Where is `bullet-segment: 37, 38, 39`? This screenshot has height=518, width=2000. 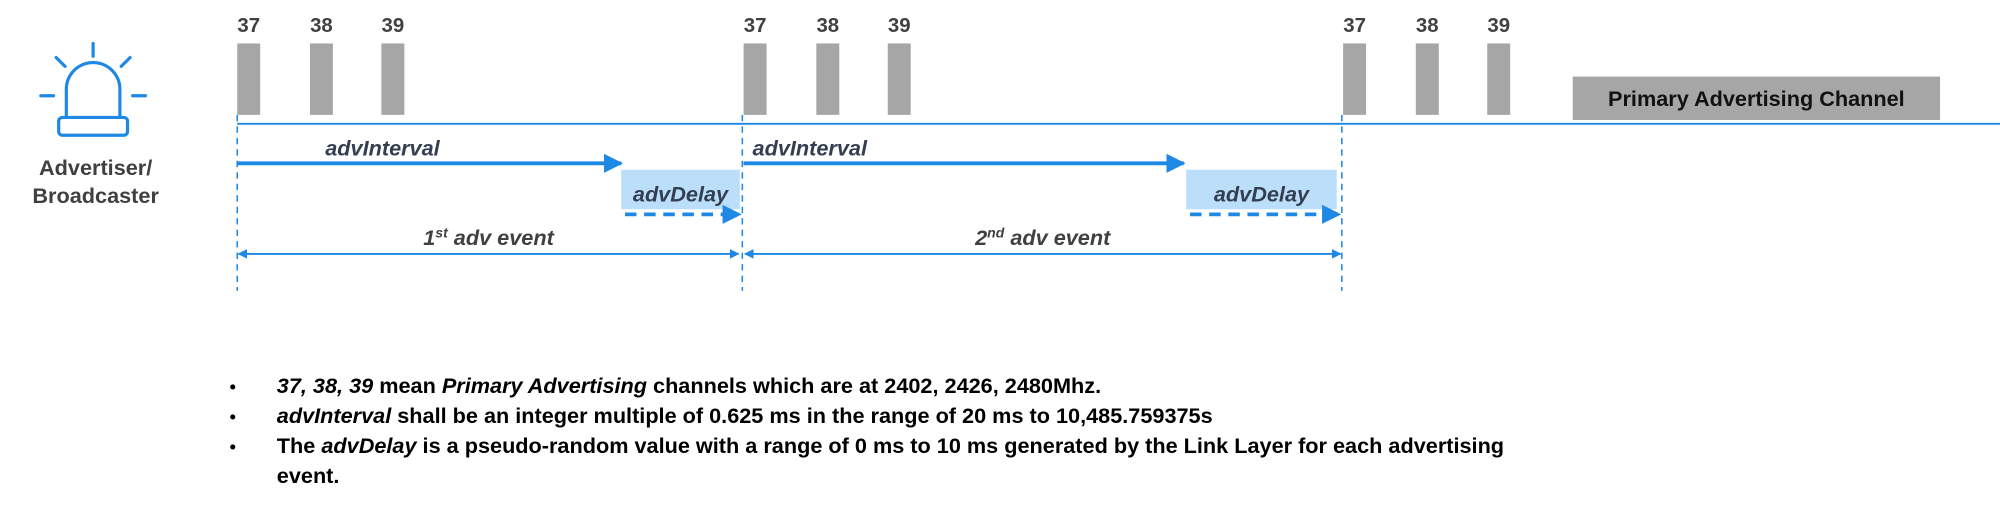 bullet-segment: 37, 38, 39 is located at coordinates (325, 385).